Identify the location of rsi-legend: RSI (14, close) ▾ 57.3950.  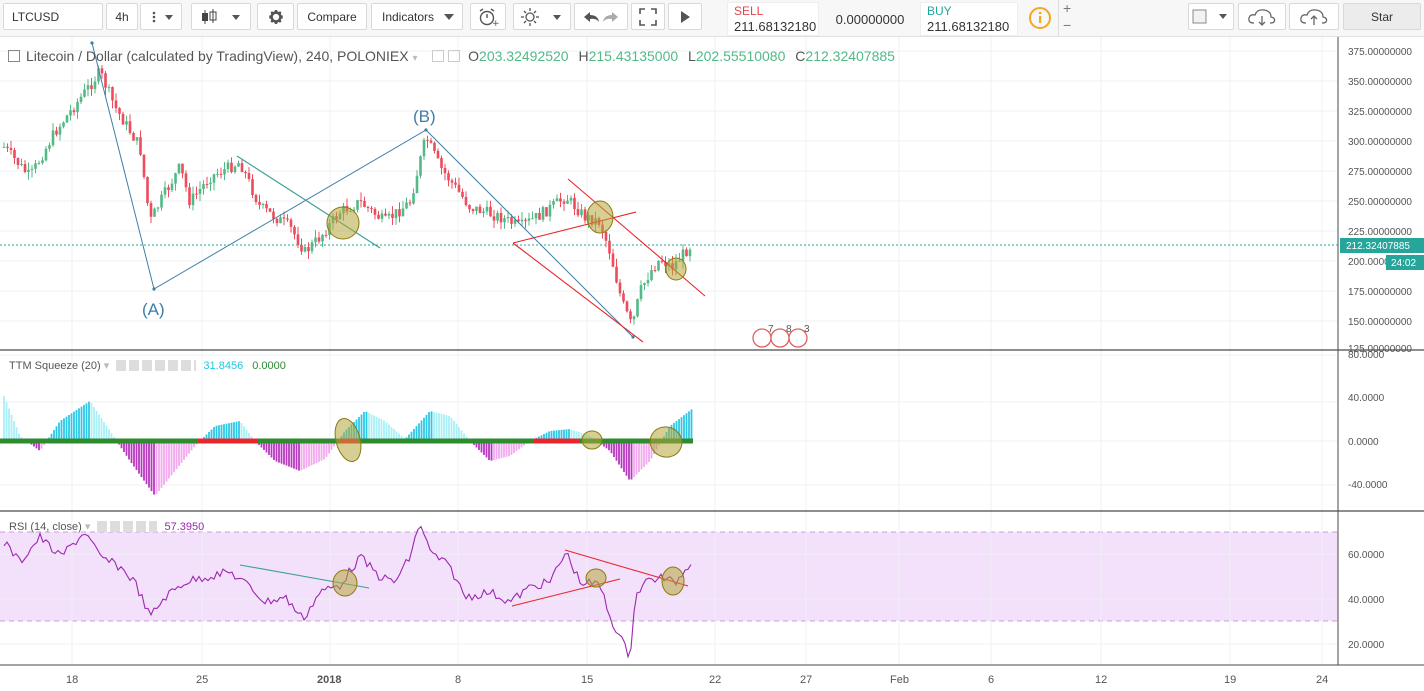
(106, 526).